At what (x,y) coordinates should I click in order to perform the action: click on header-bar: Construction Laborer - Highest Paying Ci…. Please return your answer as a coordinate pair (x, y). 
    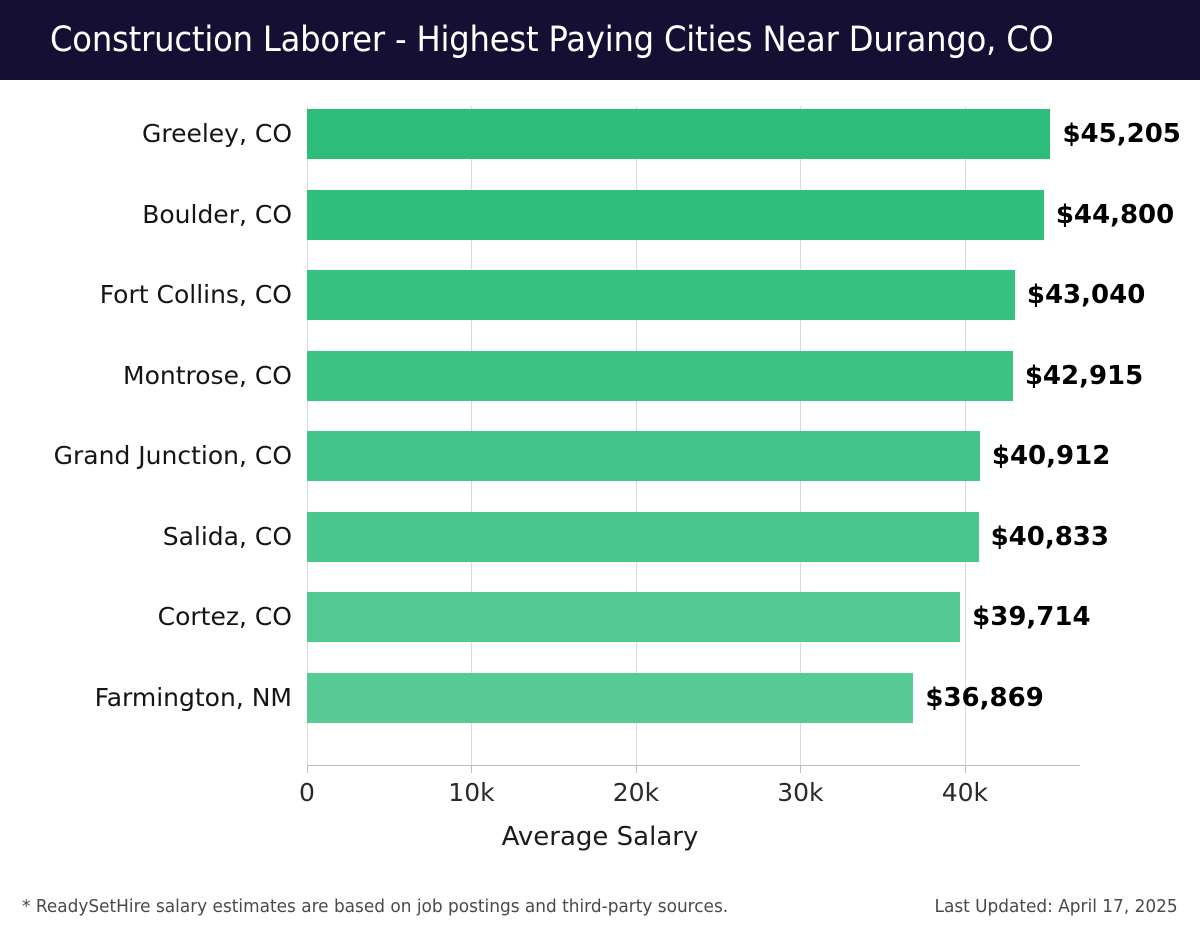
    Looking at the image, I should click on (600, 40).